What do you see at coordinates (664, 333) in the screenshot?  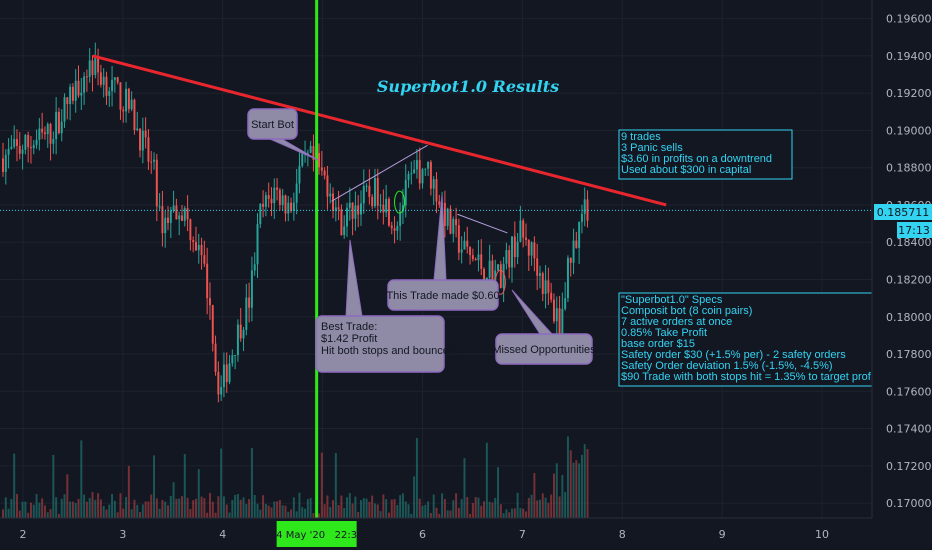 I see `text-box-line: 0.85% Take Profit` at bounding box center [664, 333].